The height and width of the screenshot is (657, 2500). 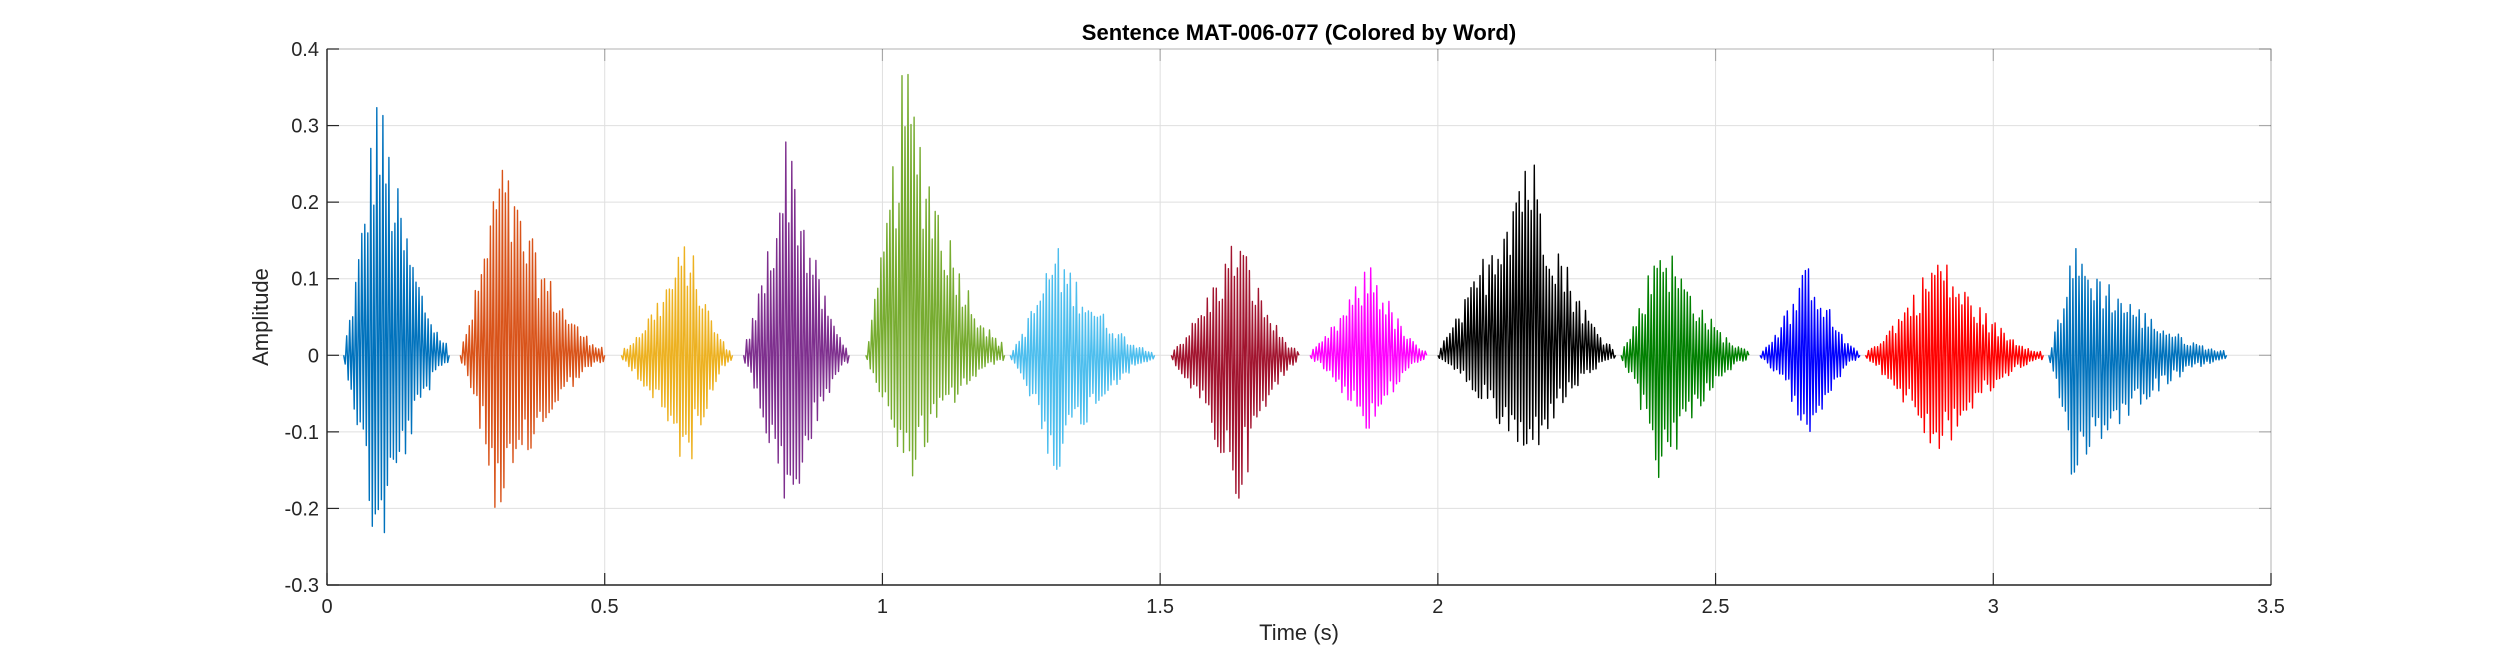 I want to click on chart-title: Sentence MAT-006-077 (Colored by Word), so click(x=1299, y=32).